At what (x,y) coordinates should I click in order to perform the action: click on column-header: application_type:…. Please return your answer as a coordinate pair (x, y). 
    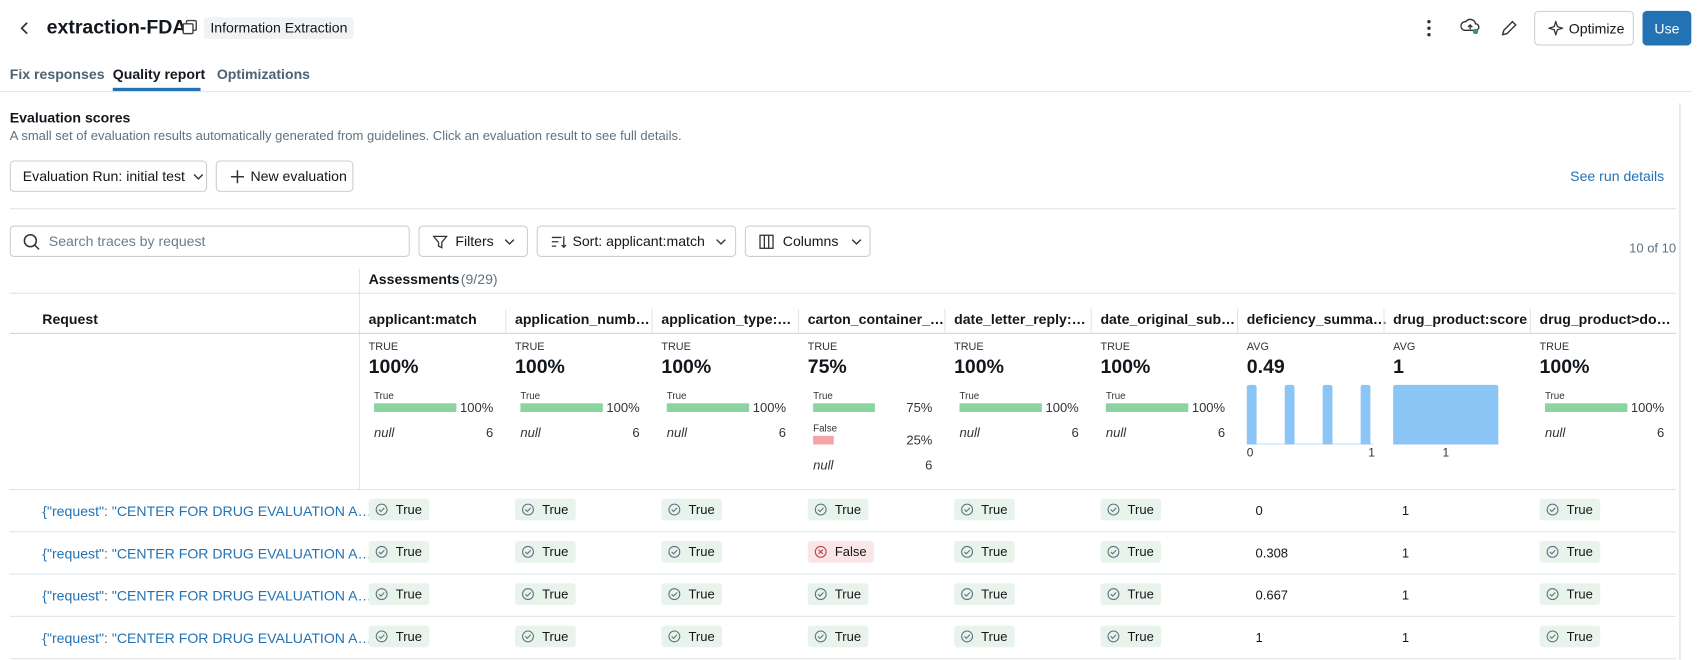
    Looking at the image, I should click on (726, 319).